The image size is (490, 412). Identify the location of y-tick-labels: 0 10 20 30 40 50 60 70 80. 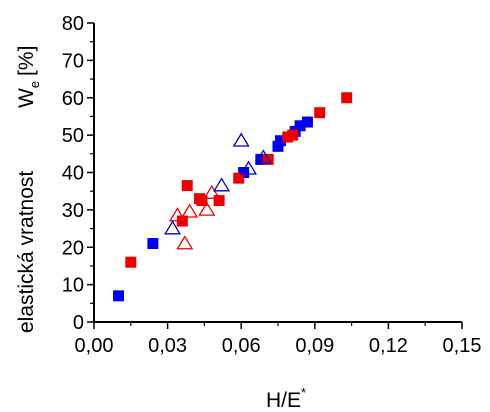
(73, 173).